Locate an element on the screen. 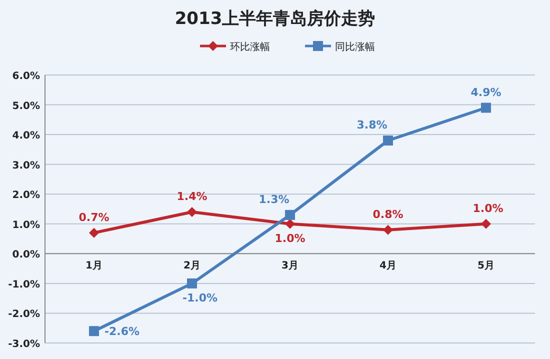  data-label: -2.6% is located at coordinates (122, 331).